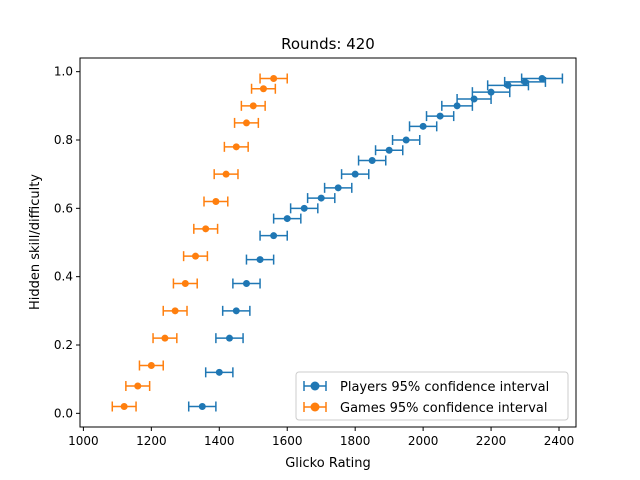 Image resolution: width=640 pixels, height=480 pixels. What do you see at coordinates (444, 408) in the screenshot?
I see `legend-games-label: Games 95% confidence interval` at bounding box center [444, 408].